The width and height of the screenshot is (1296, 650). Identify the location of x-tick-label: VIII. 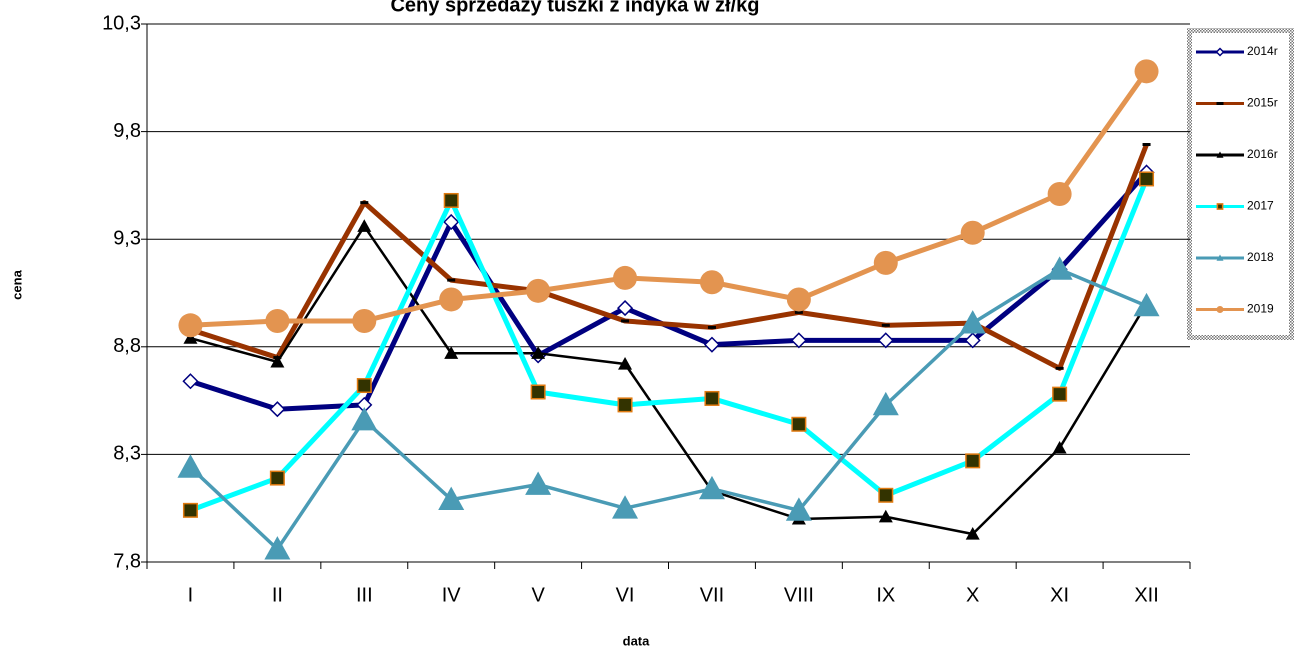
(799, 595).